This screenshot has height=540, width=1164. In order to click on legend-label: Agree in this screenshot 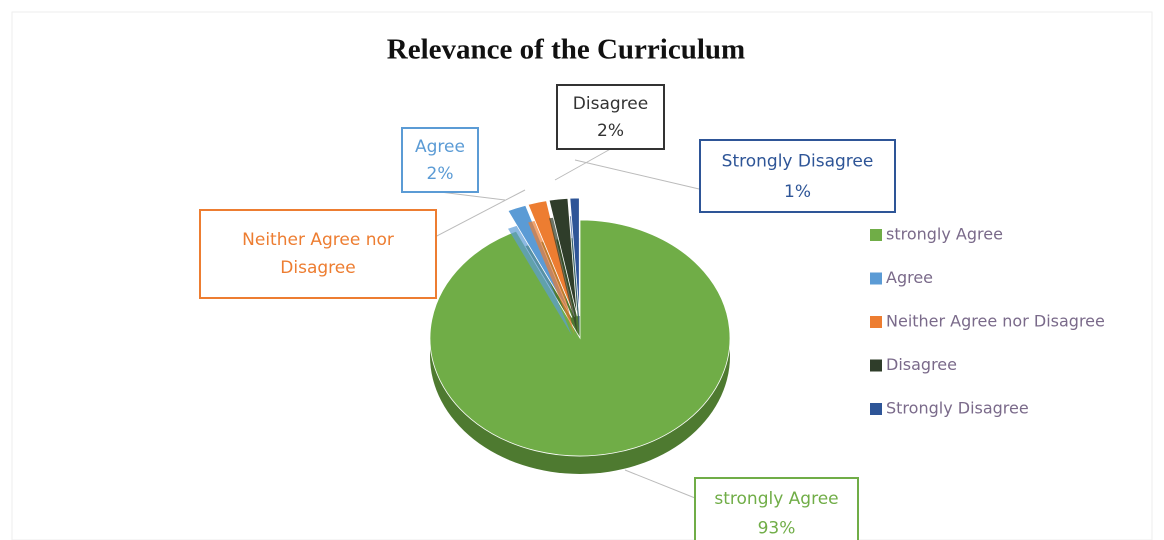, I will do `click(909, 277)`.